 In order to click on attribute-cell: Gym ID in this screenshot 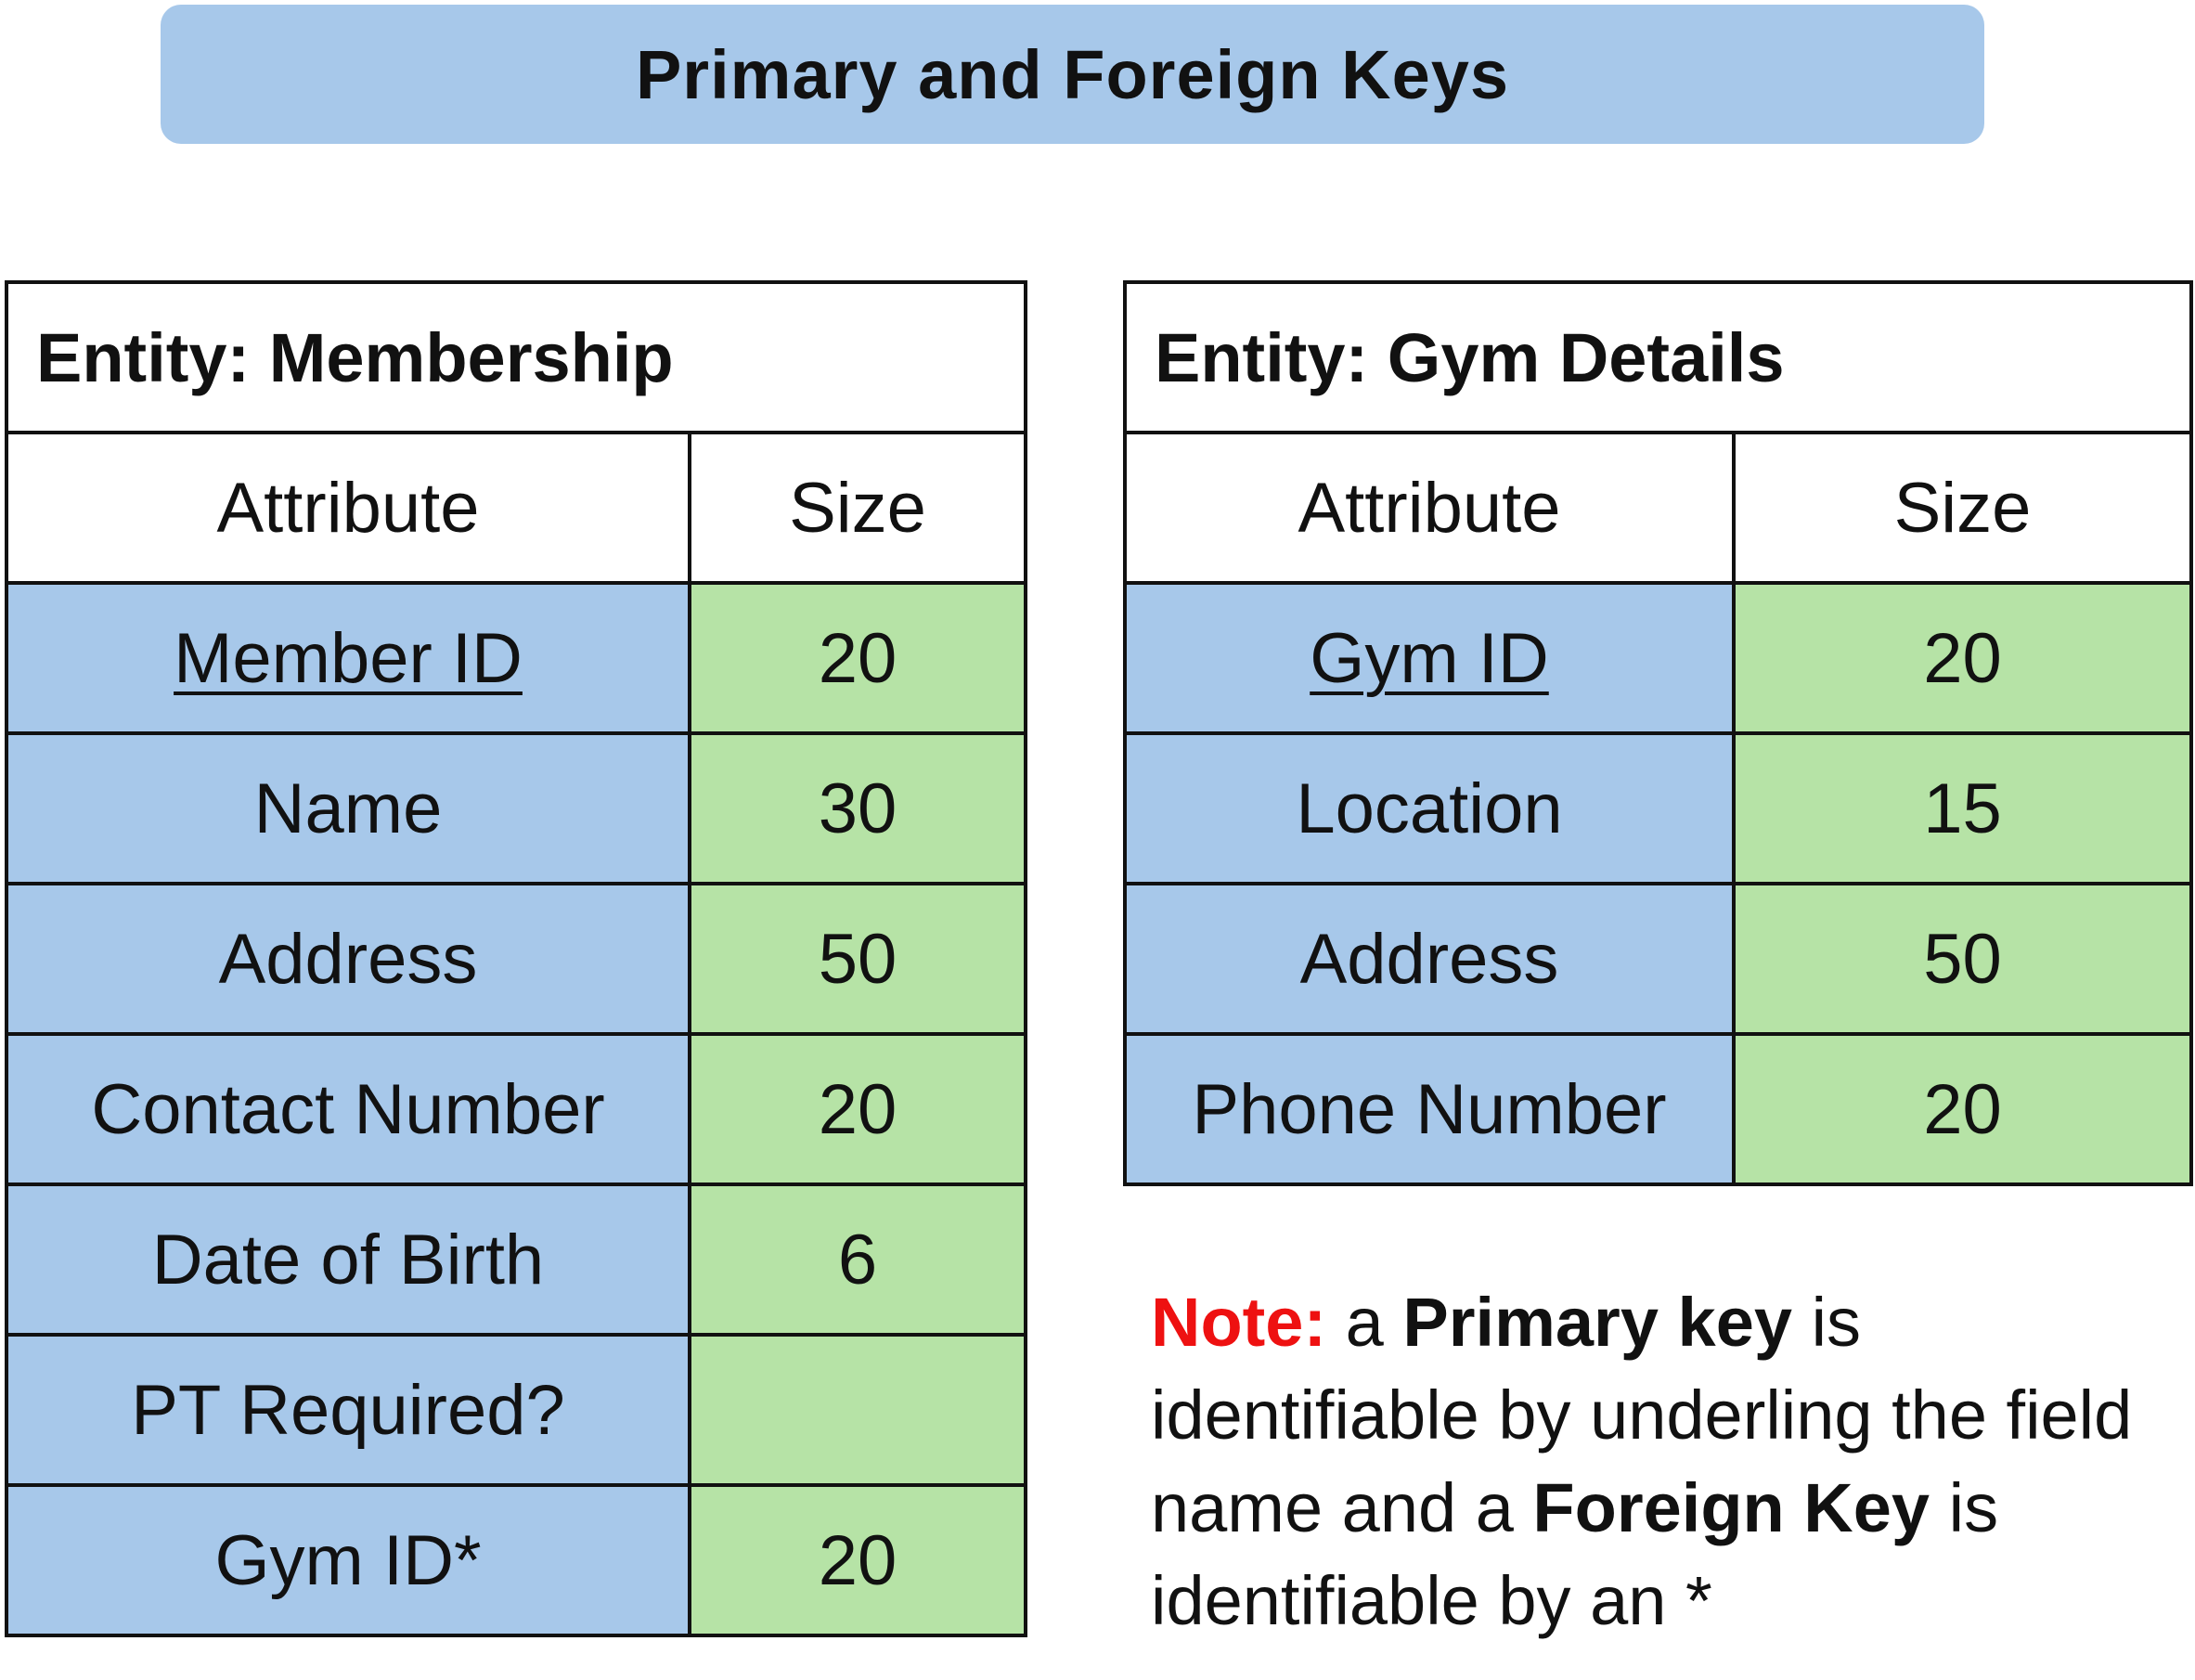, I will do `click(1429, 658)`.